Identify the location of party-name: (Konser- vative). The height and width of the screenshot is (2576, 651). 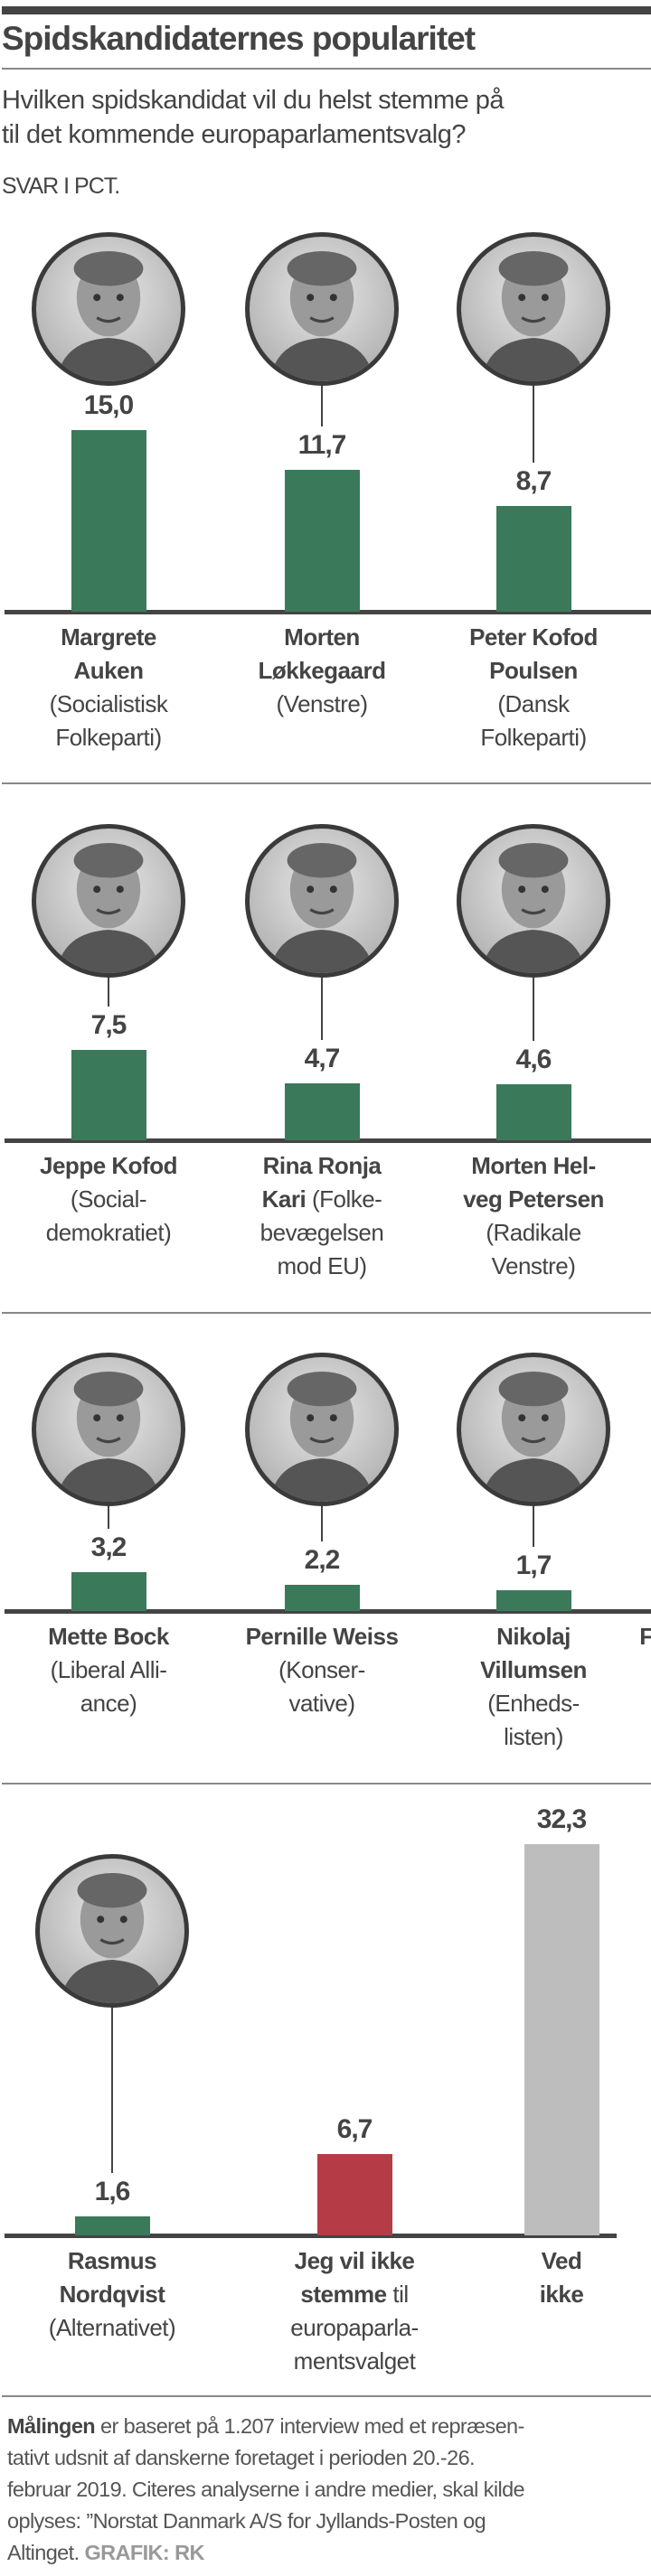
(321, 1686).